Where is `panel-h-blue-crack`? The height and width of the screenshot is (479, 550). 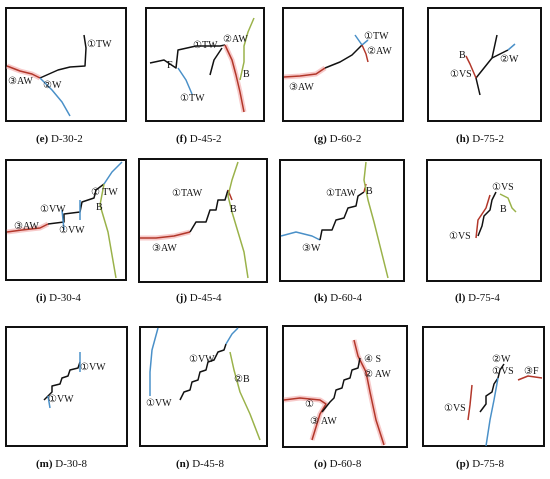 panel-h-blue-crack is located at coordinates (511, 47).